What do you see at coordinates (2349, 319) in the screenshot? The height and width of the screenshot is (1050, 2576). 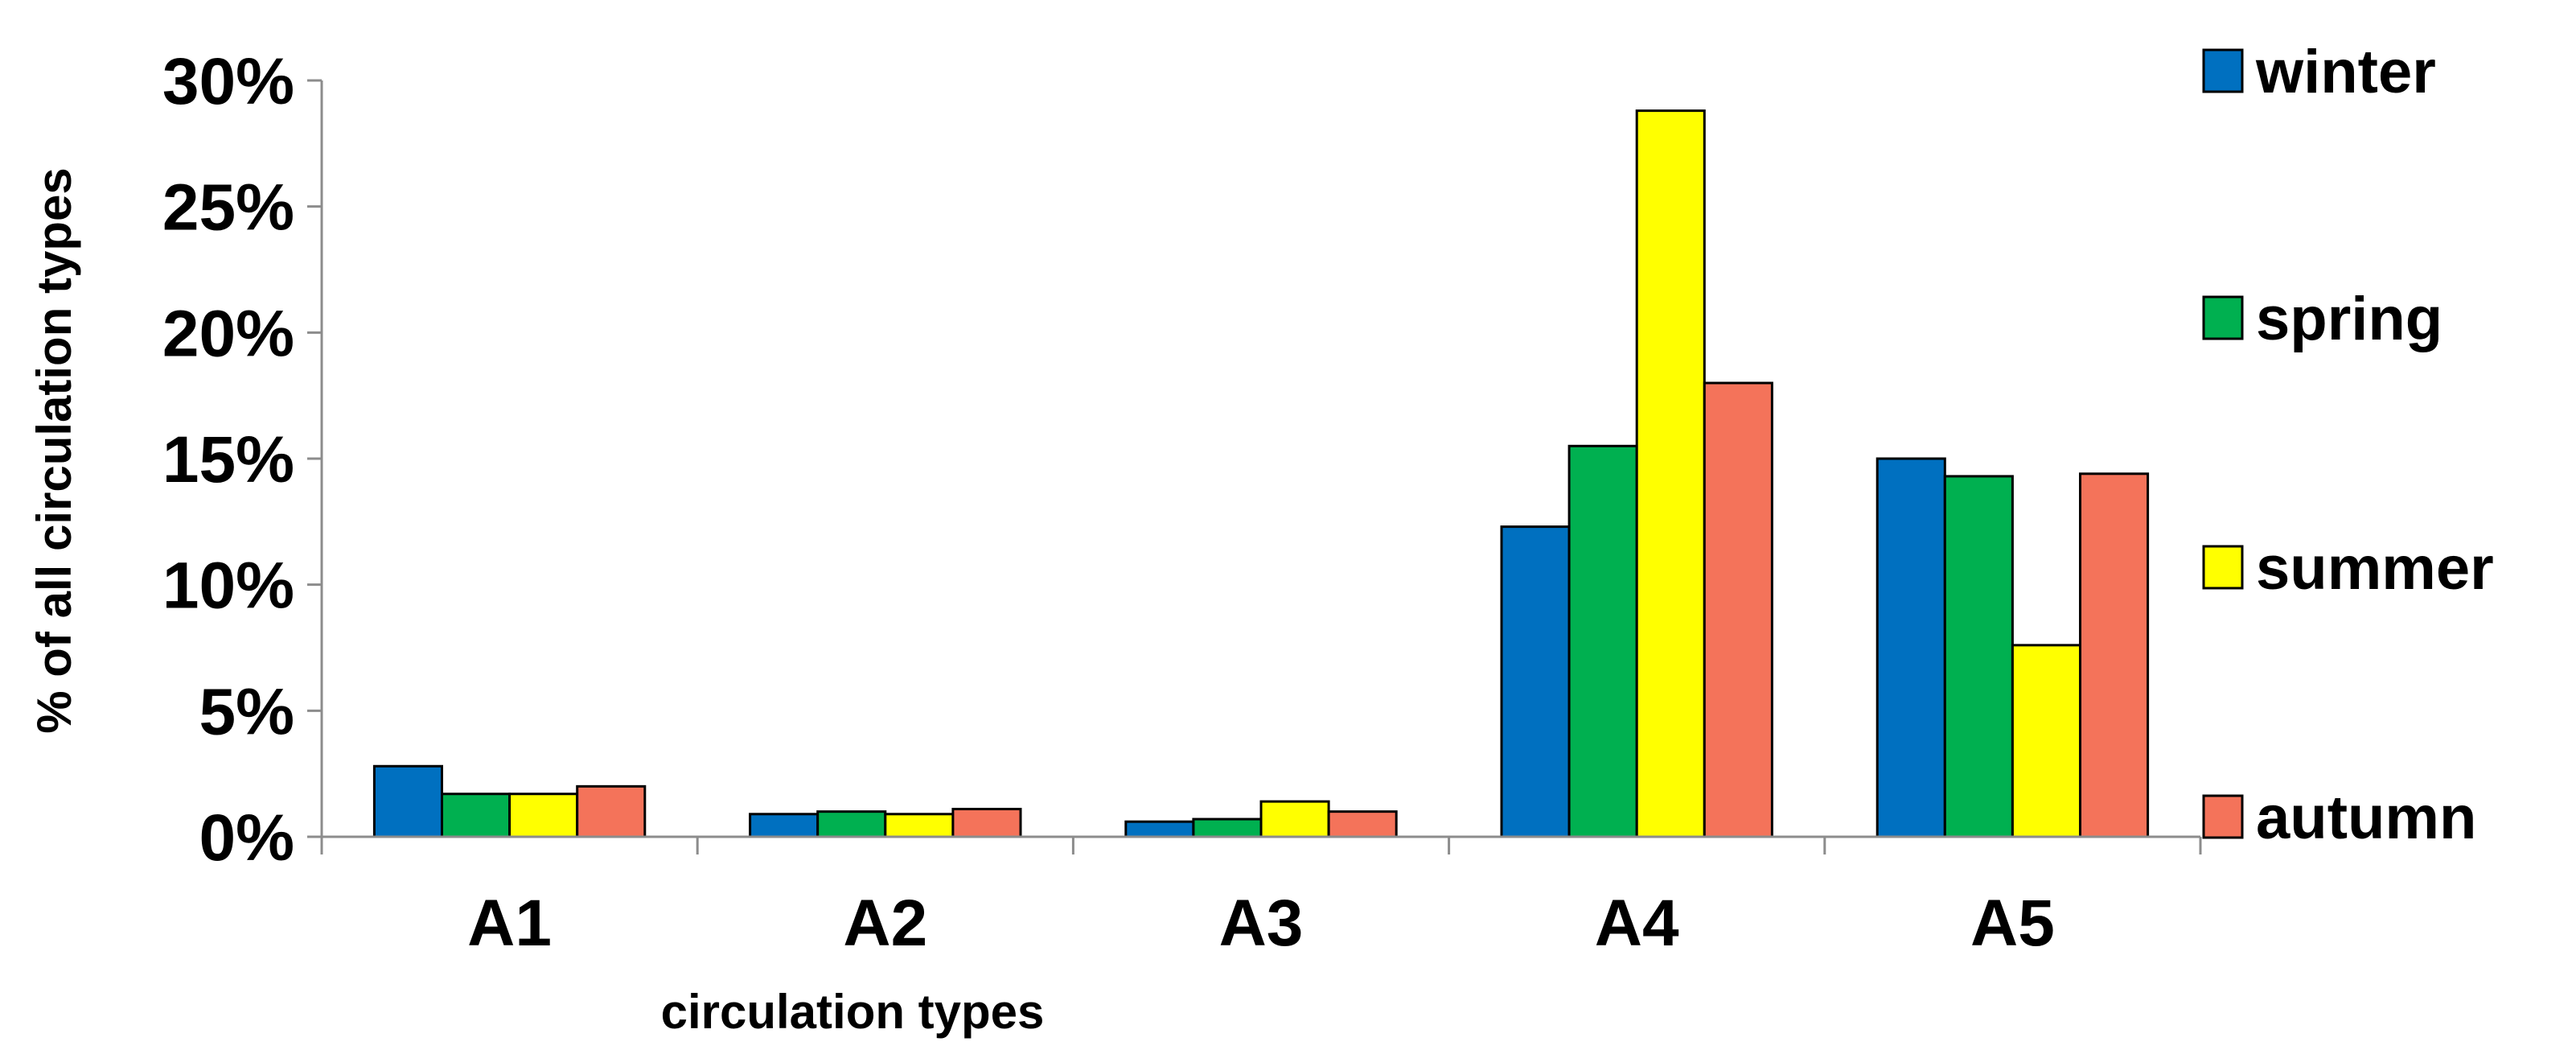 I see `legend-label-spring: spring` at bounding box center [2349, 319].